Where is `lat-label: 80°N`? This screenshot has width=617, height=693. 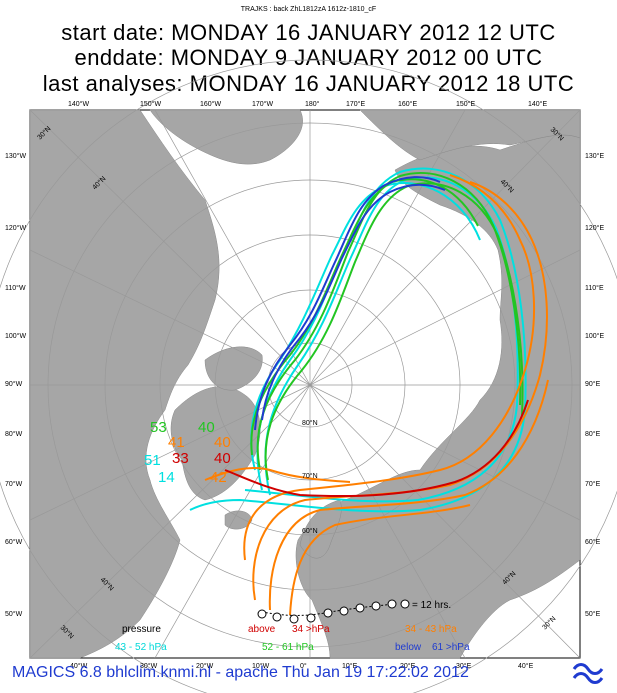 lat-label: 80°N is located at coordinates (310, 423).